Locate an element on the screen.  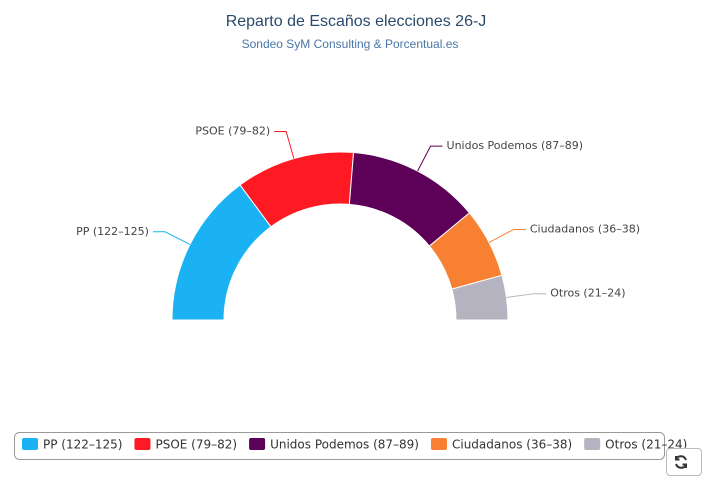
legend-label: PSOE (79–82) is located at coordinates (196, 445).